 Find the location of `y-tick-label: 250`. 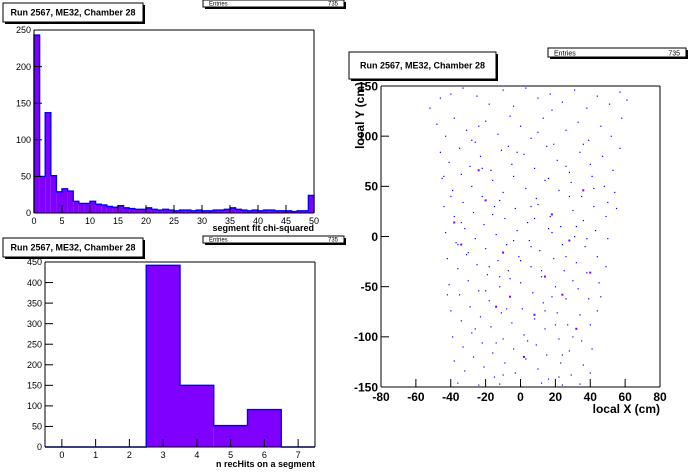

y-tick-label: 250 is located at coordinates (23, 30).